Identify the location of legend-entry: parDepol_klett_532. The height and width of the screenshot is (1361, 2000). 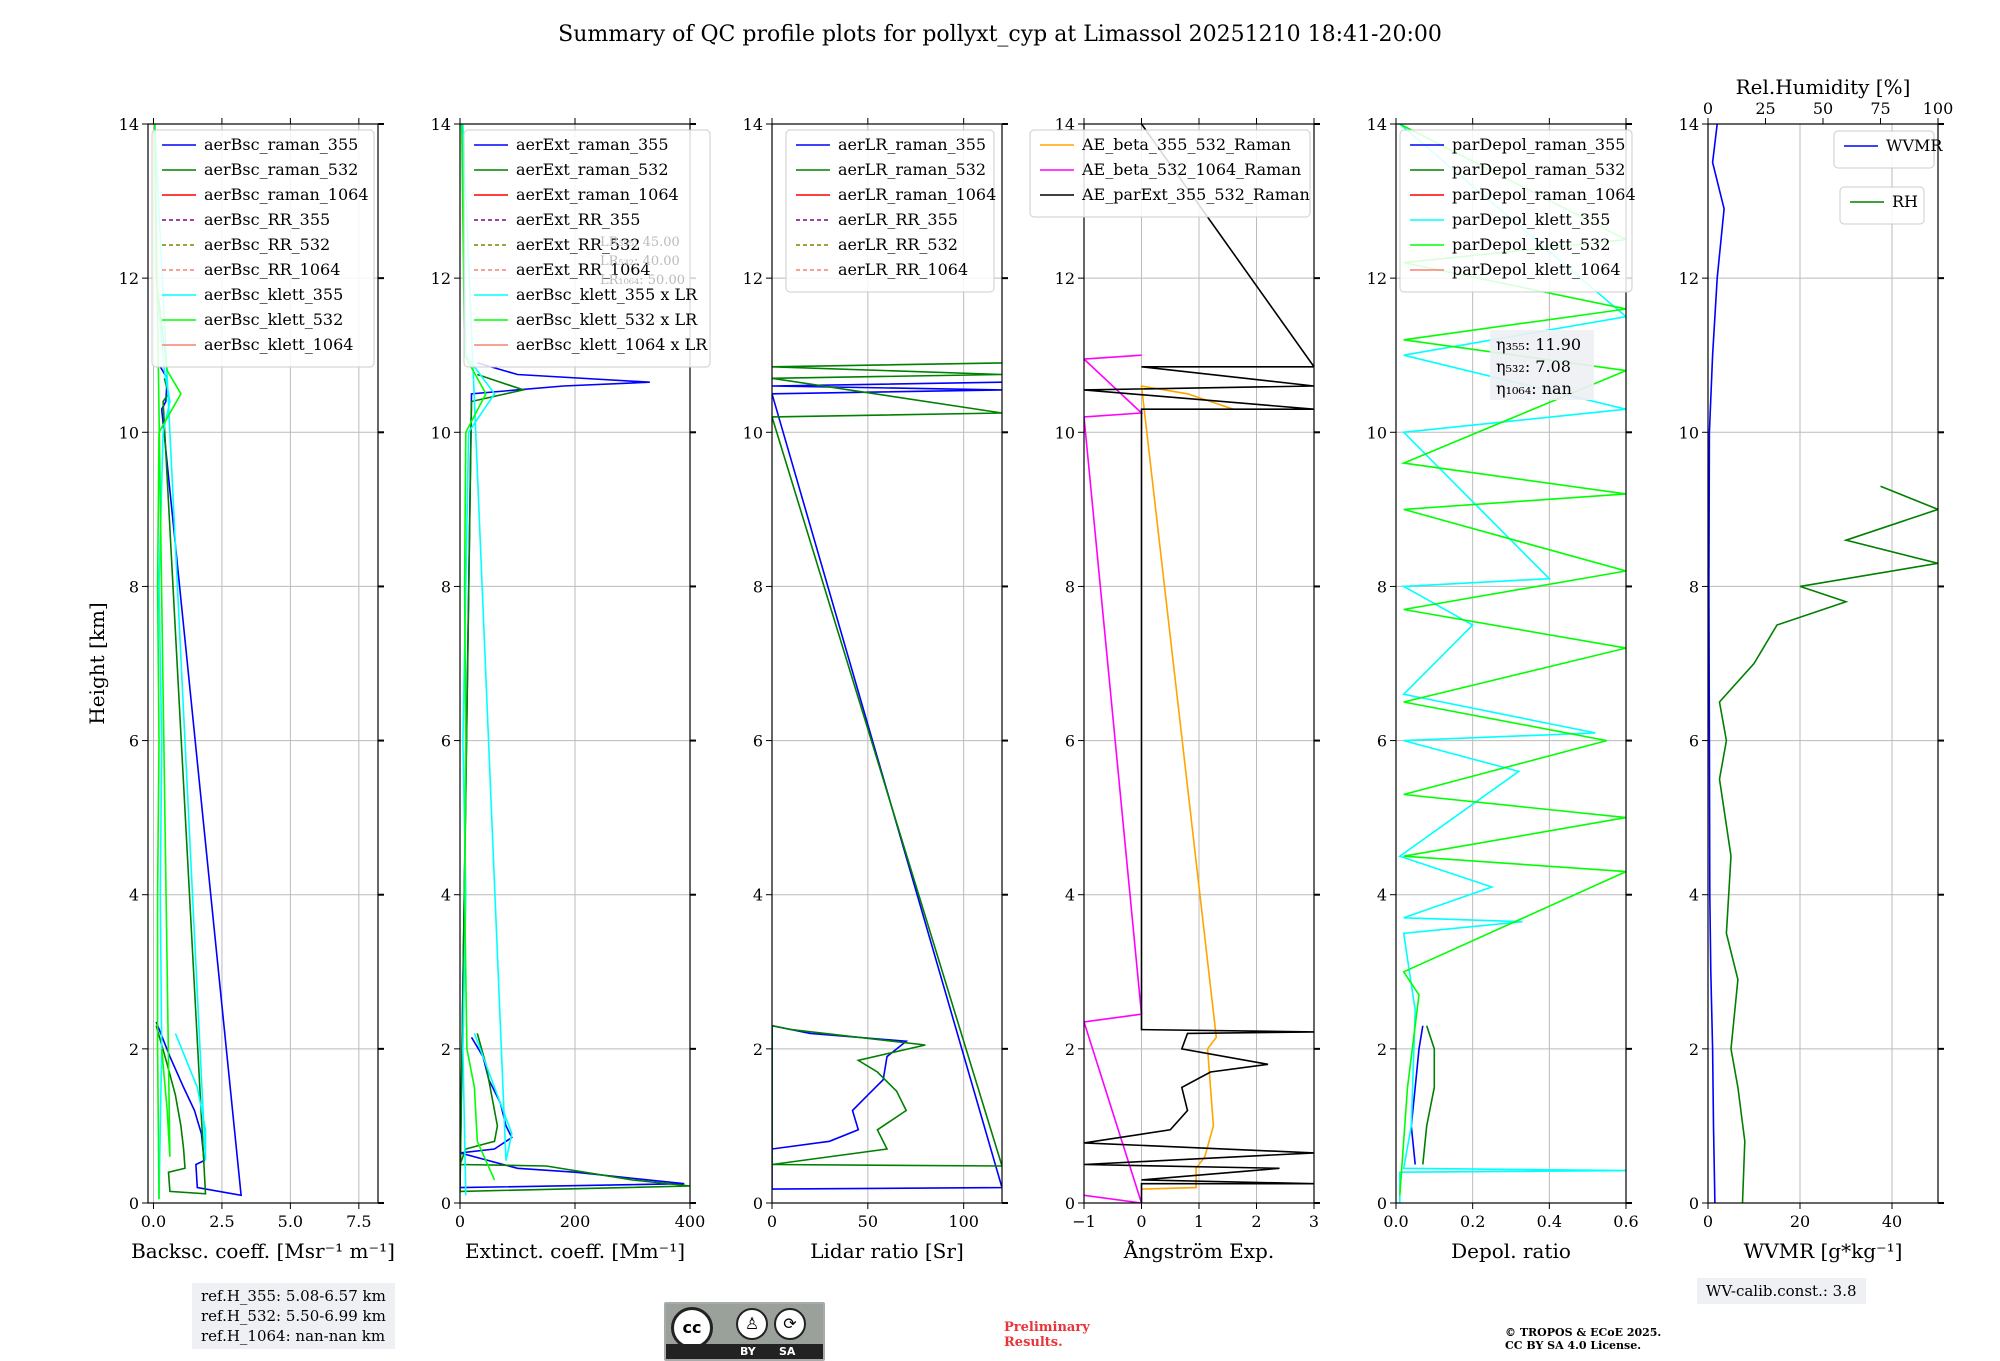
(1531, 244).